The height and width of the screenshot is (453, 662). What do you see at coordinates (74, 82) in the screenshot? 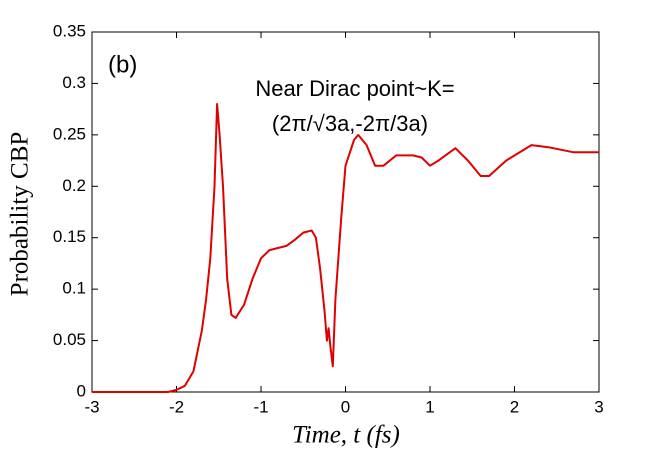
I see `y-tick-label: 0.3` at bounding box center [74, 82].